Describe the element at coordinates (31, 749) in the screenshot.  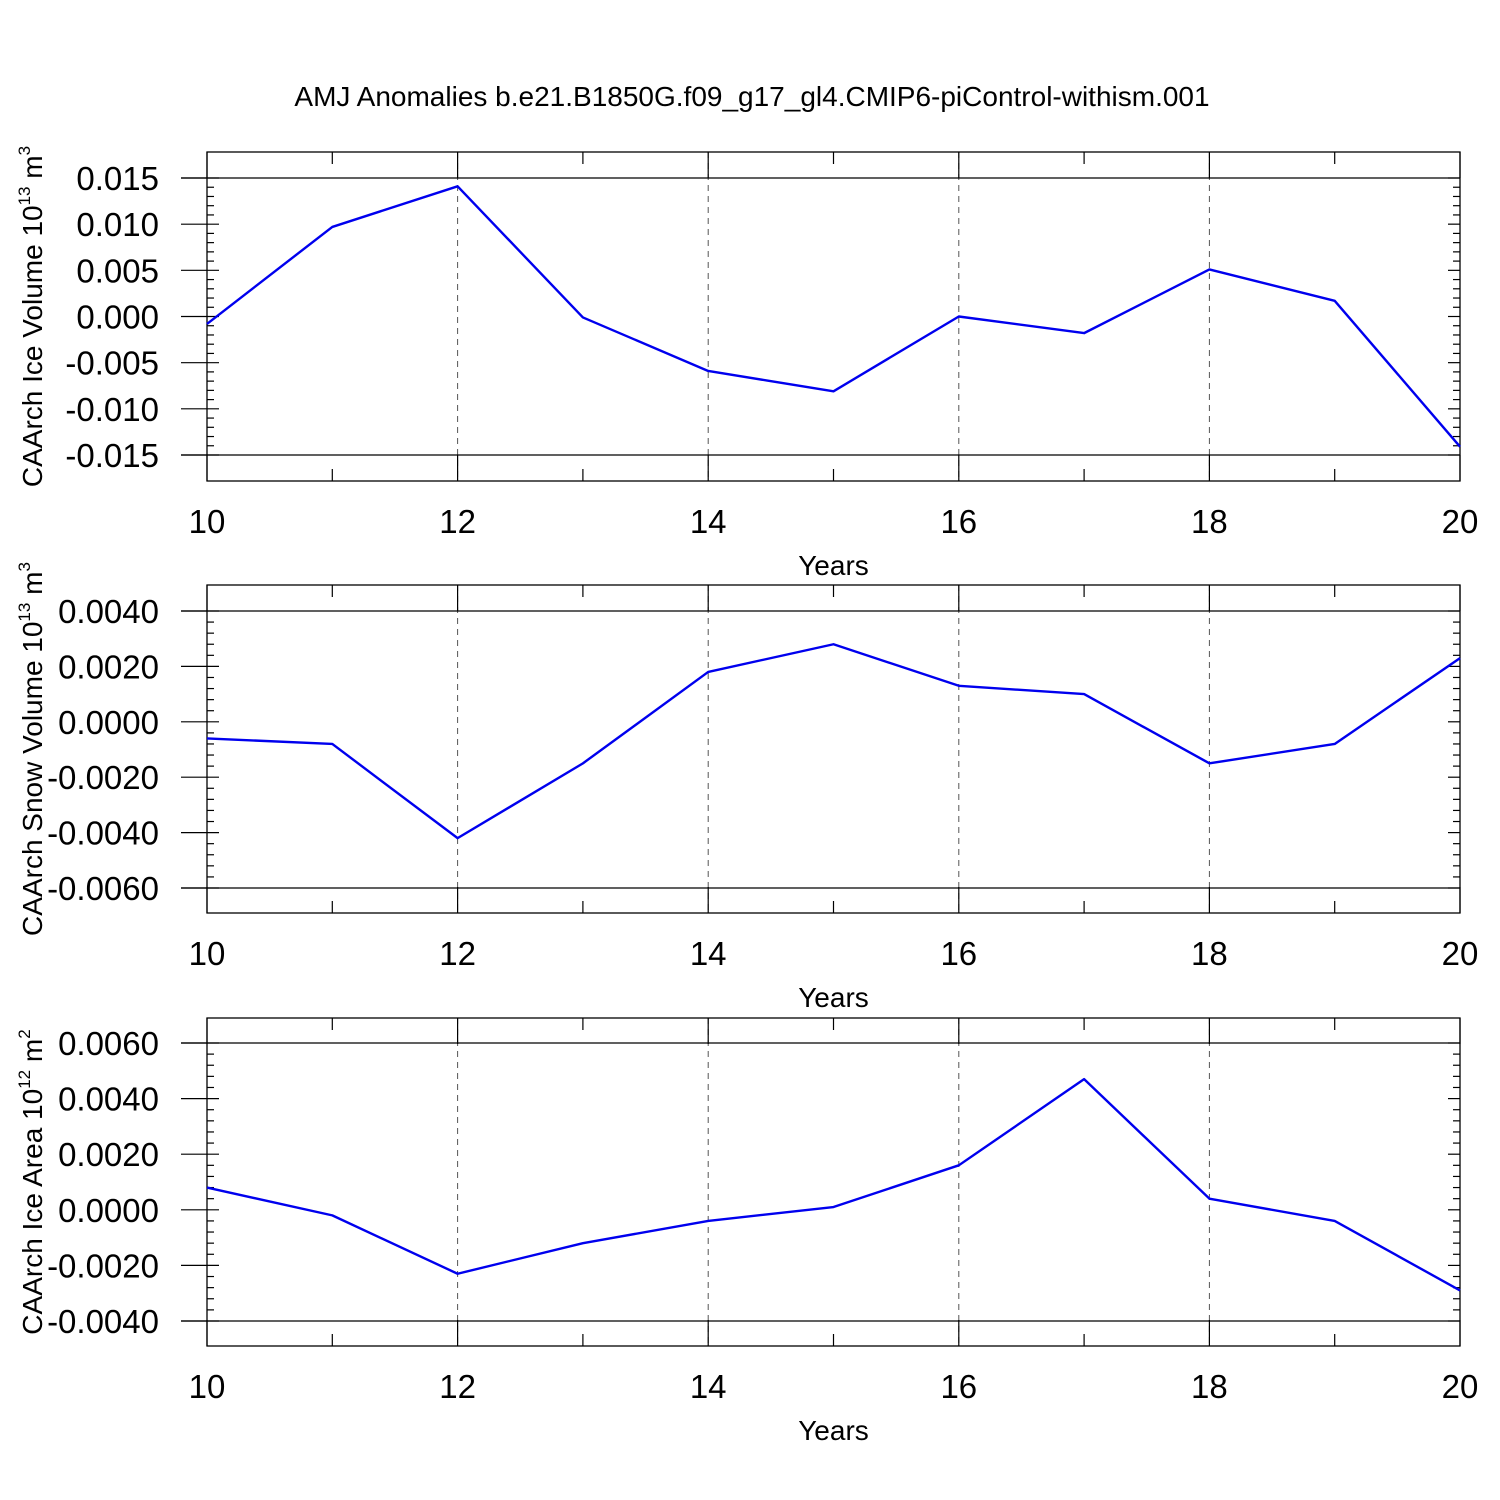
I see `y-axis-label: CAArch Snow Volume 1013 m3` at that location.